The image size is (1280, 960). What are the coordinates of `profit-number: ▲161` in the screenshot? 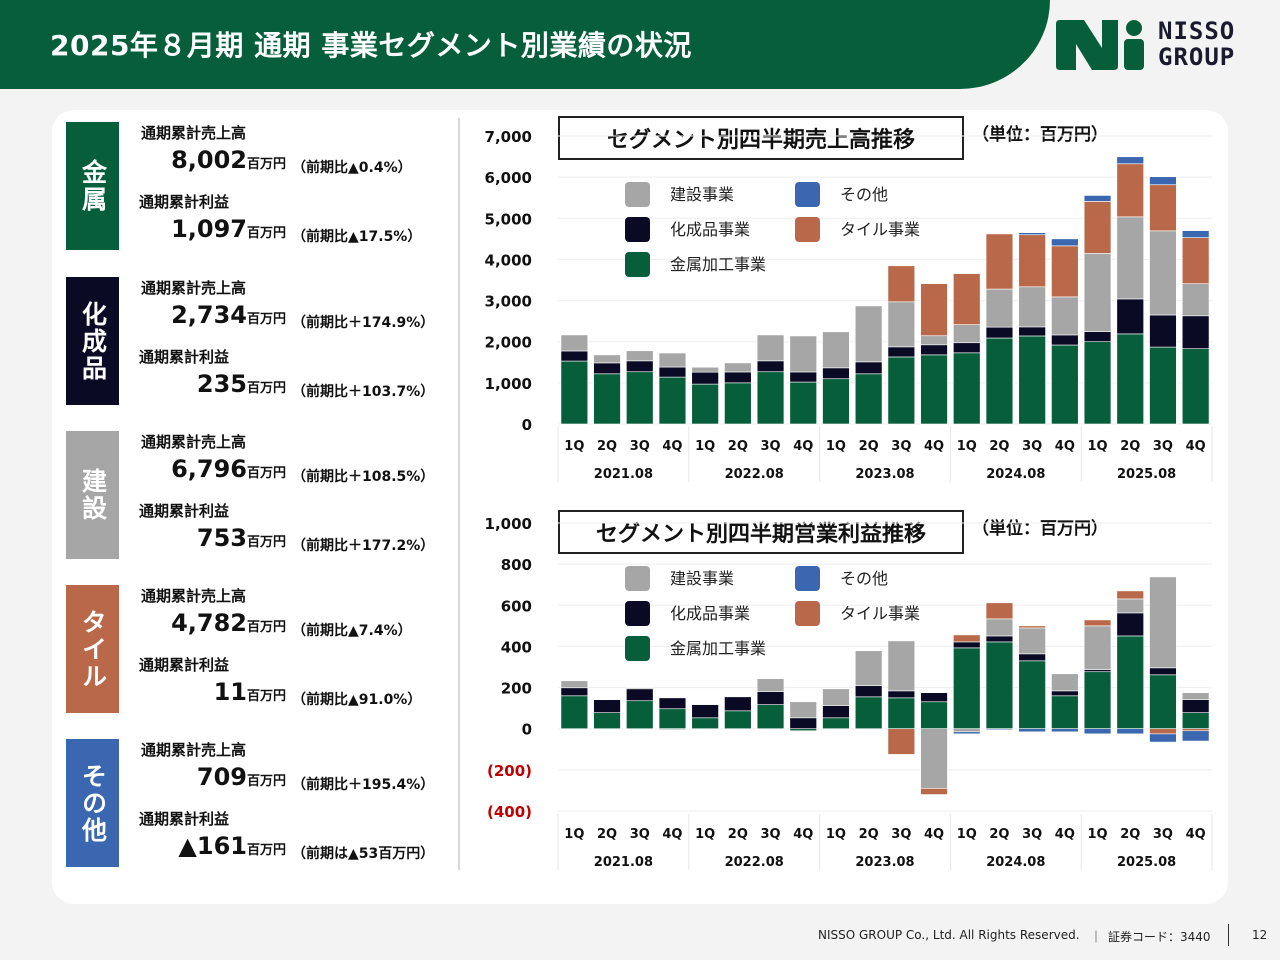 It's located at (212, 846).